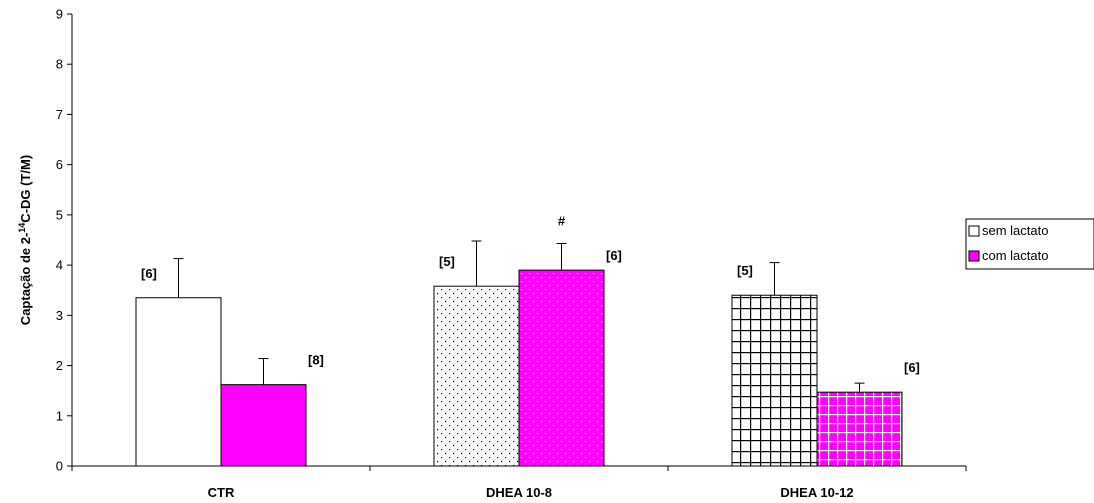 Image resolution: width=1094 pixels, height=503 pixels. Describe the element at coordinates (59, 466) in the screenshot. I see `y-tick-label: 0` at that location.